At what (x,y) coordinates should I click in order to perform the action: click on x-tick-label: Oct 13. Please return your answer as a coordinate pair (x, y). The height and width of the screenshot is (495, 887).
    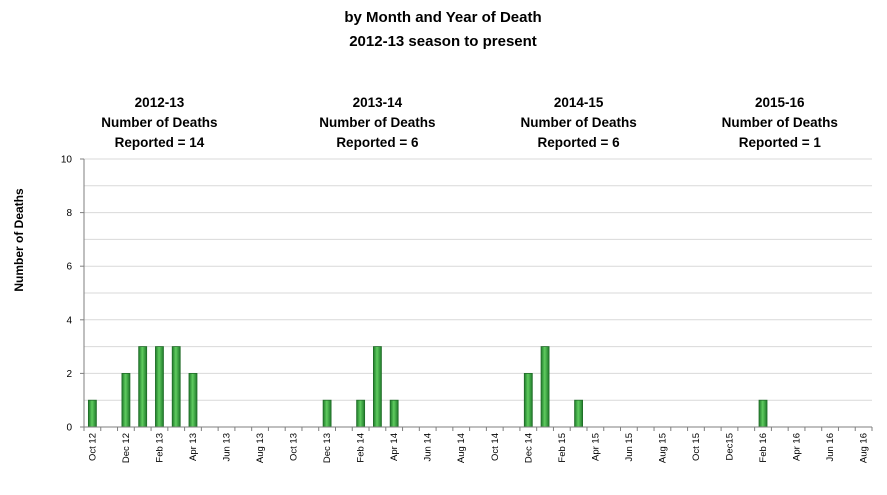
    Looking at the image, I should click on (294, 447).